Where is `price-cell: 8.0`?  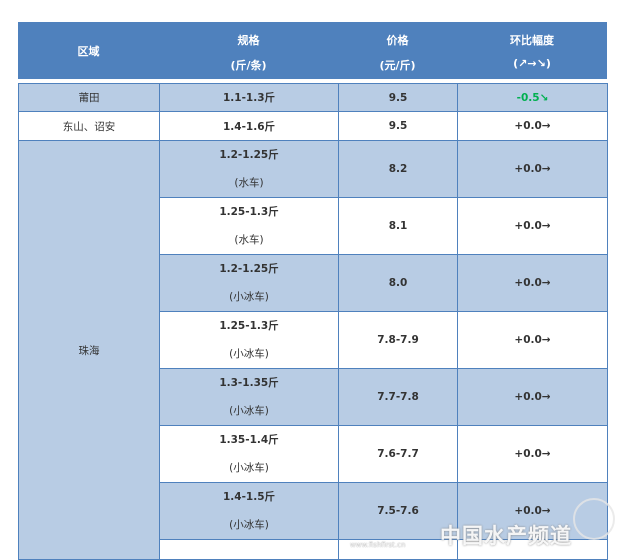
price-cell: 8.0 is located at coordinates (398, 283).